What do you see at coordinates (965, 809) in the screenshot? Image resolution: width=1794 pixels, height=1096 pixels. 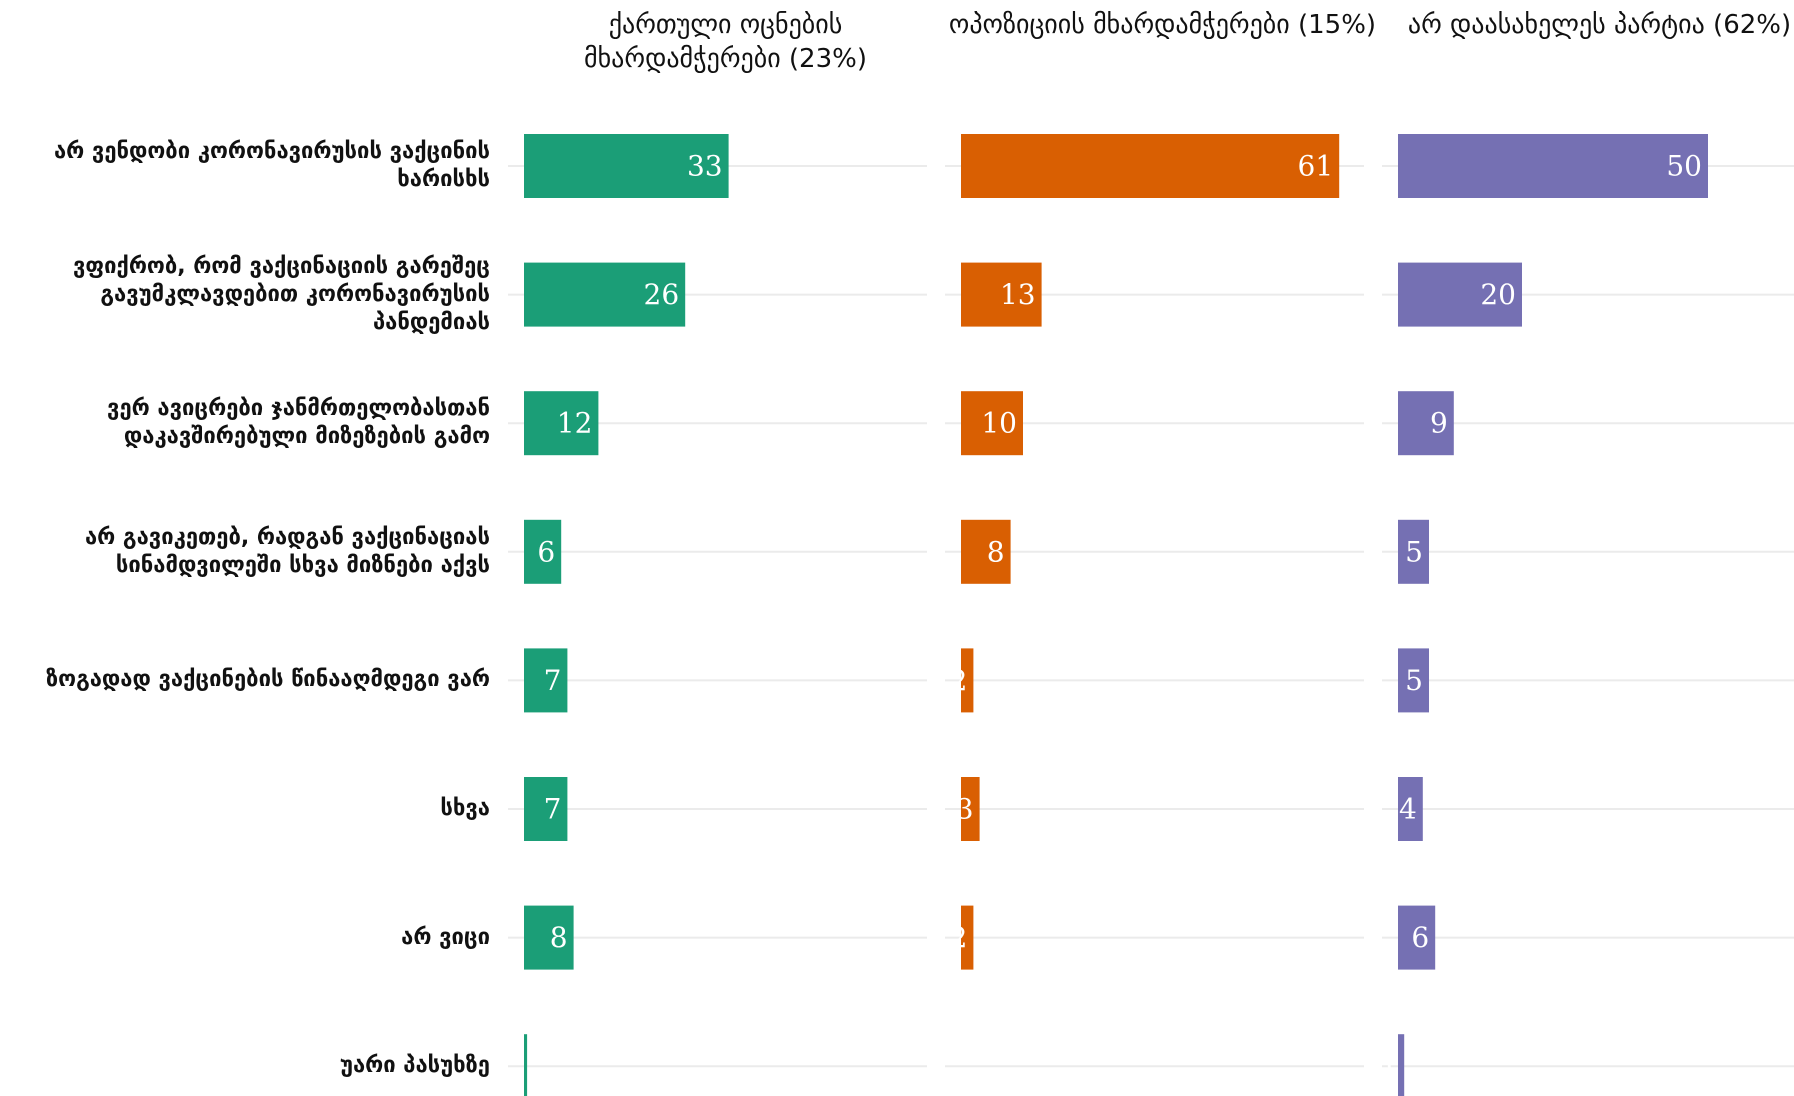 I see `value-label: 3` at bounding box center [965, 809].